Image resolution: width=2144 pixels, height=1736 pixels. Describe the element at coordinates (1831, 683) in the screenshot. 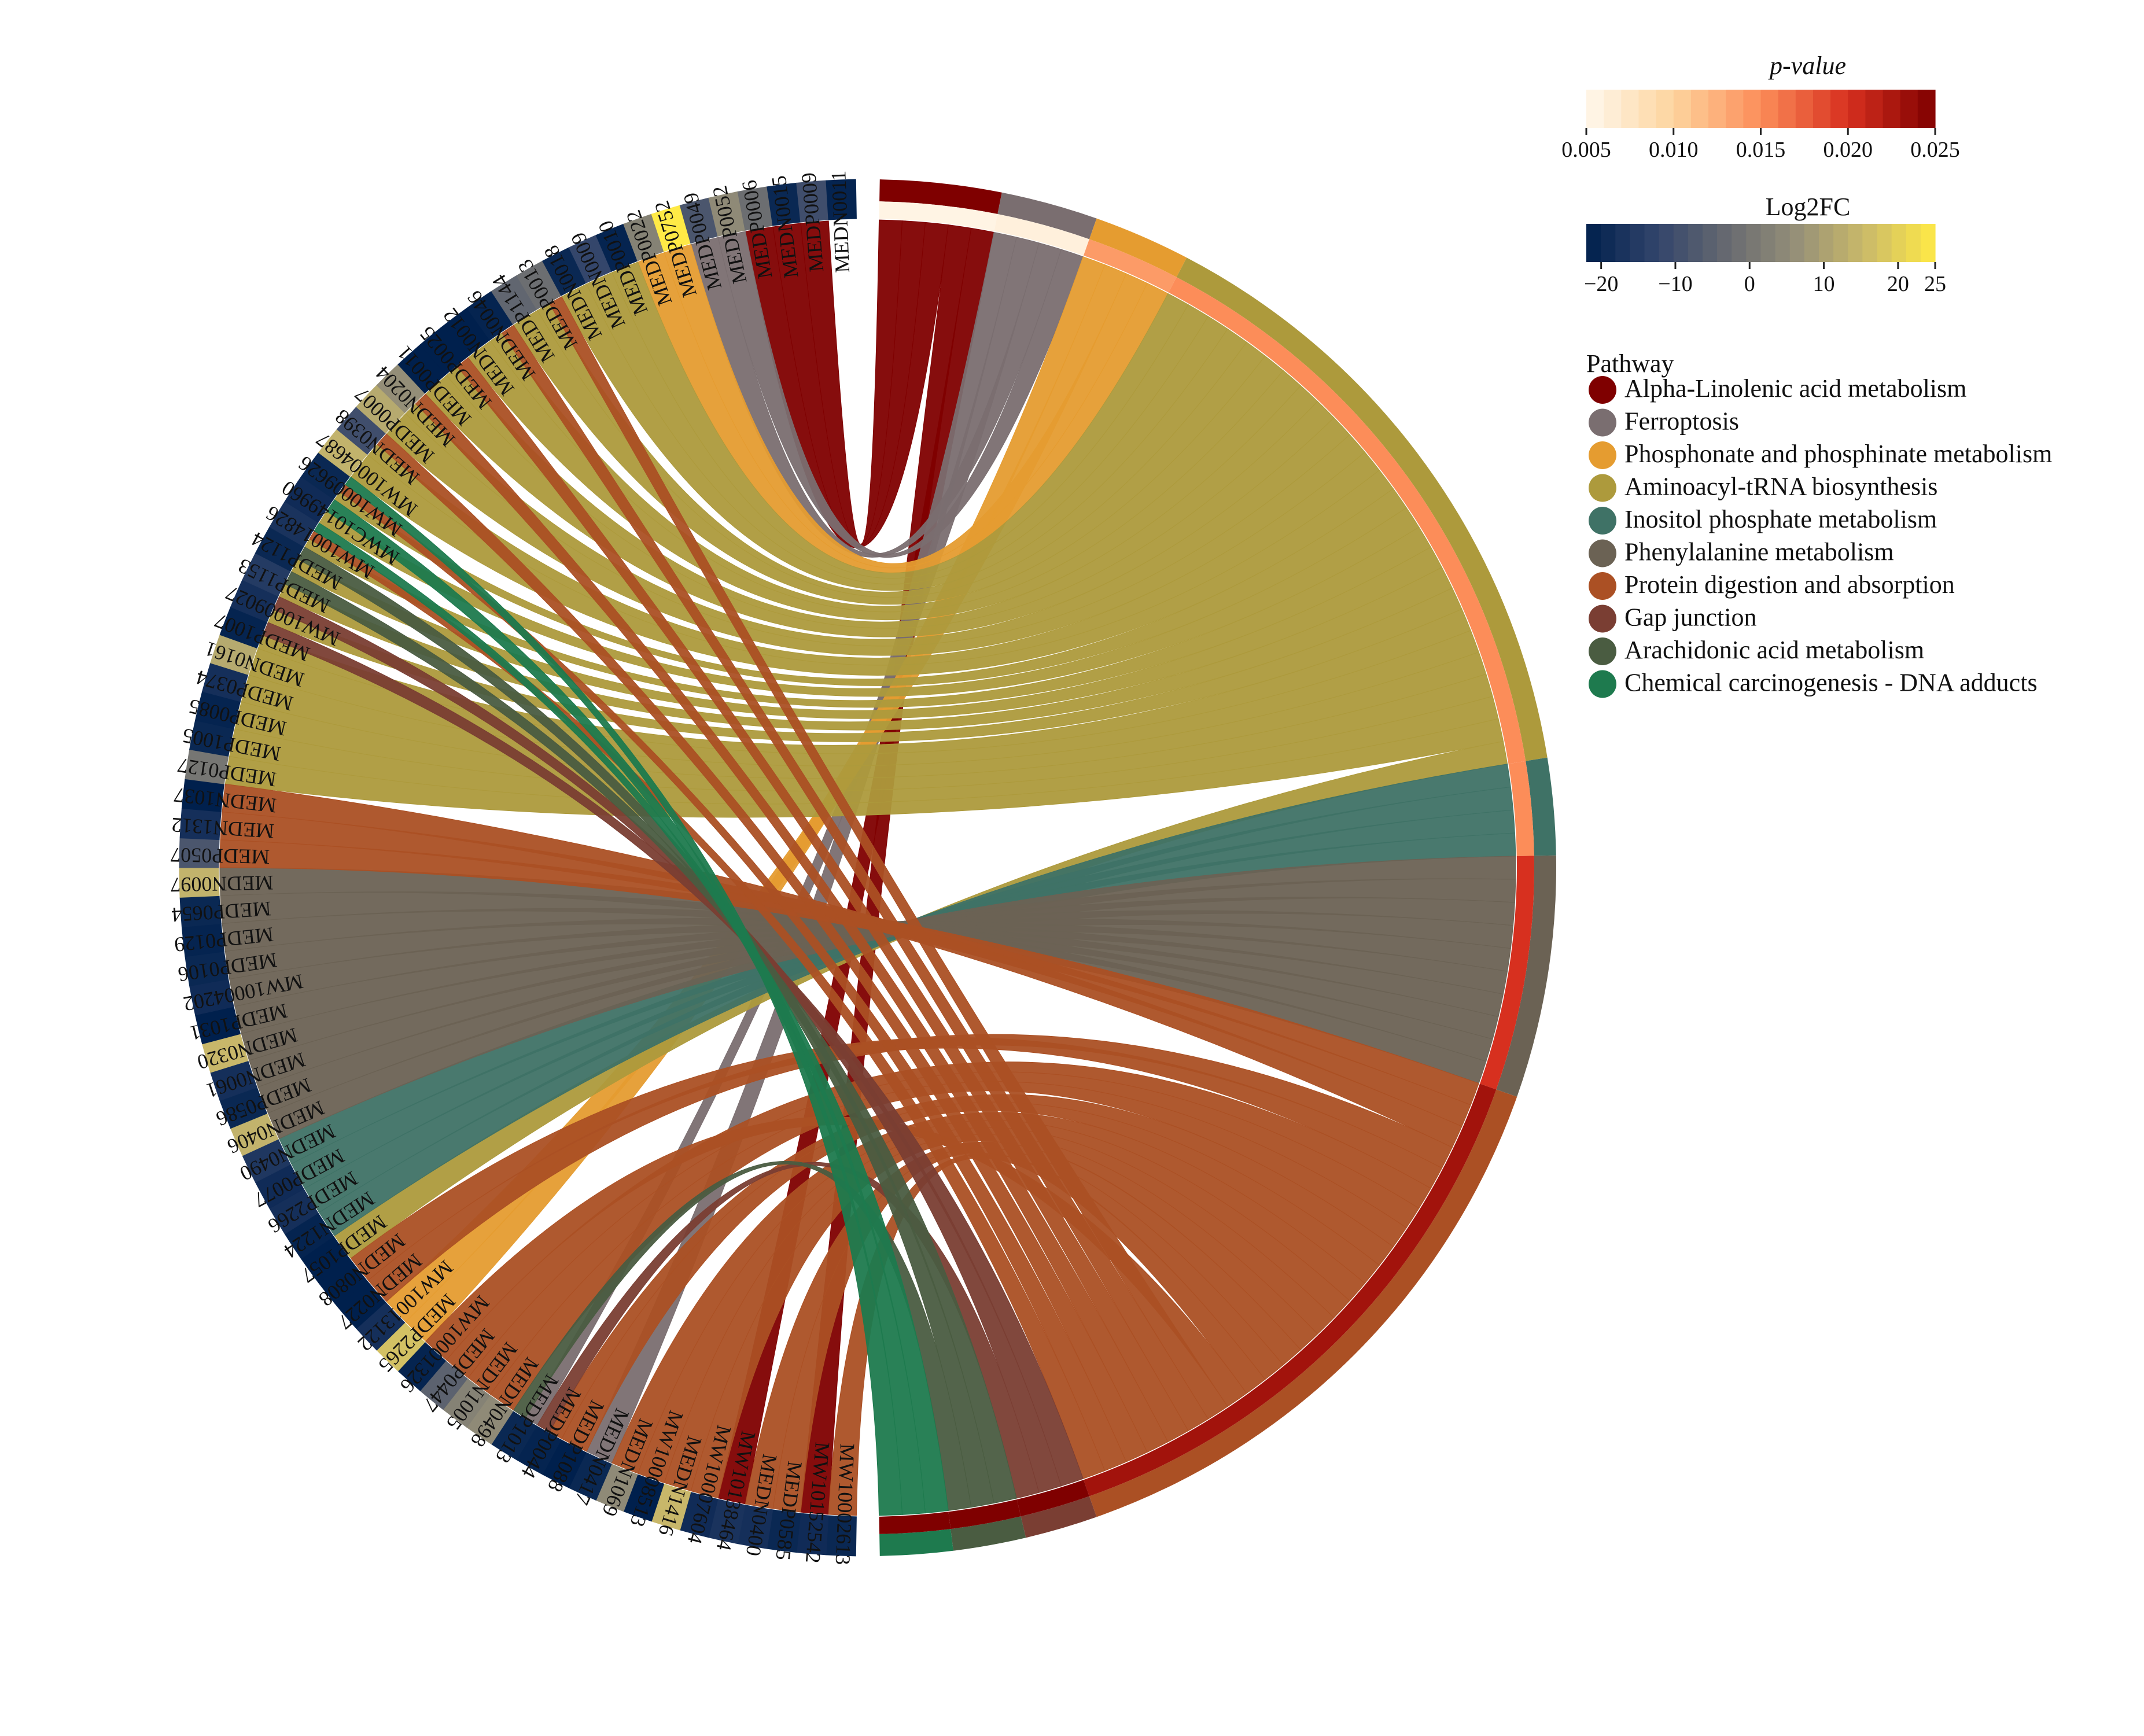

I see `legend-label: Chemical carcinogenesis - DNA adducts` at that location.